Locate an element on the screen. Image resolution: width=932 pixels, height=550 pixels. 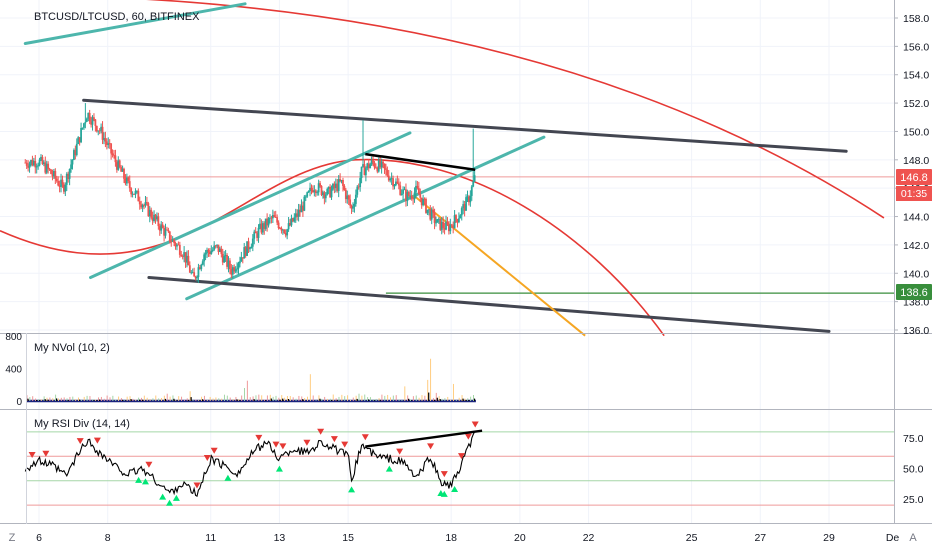
nvol-title: My NVol (10, 2) is located at coordinates (72, 348).